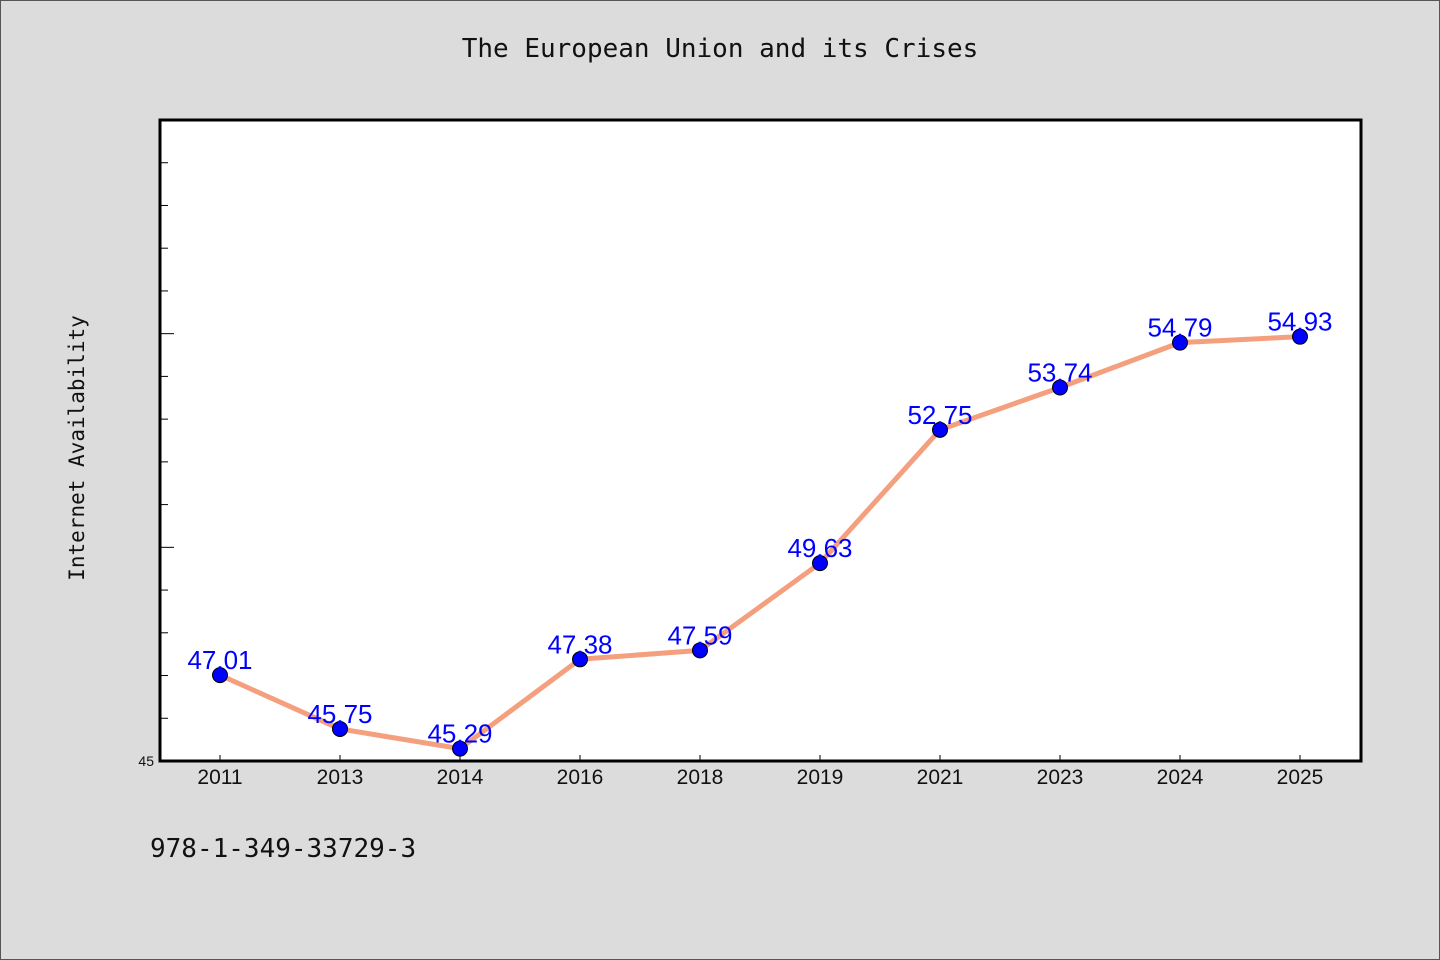 This screenshot has width=1440, height=960. What do you see at coordinates (820, 777) in the screenshot?
I see `x-tick-label: 2019` at bounding box center [820, 777].